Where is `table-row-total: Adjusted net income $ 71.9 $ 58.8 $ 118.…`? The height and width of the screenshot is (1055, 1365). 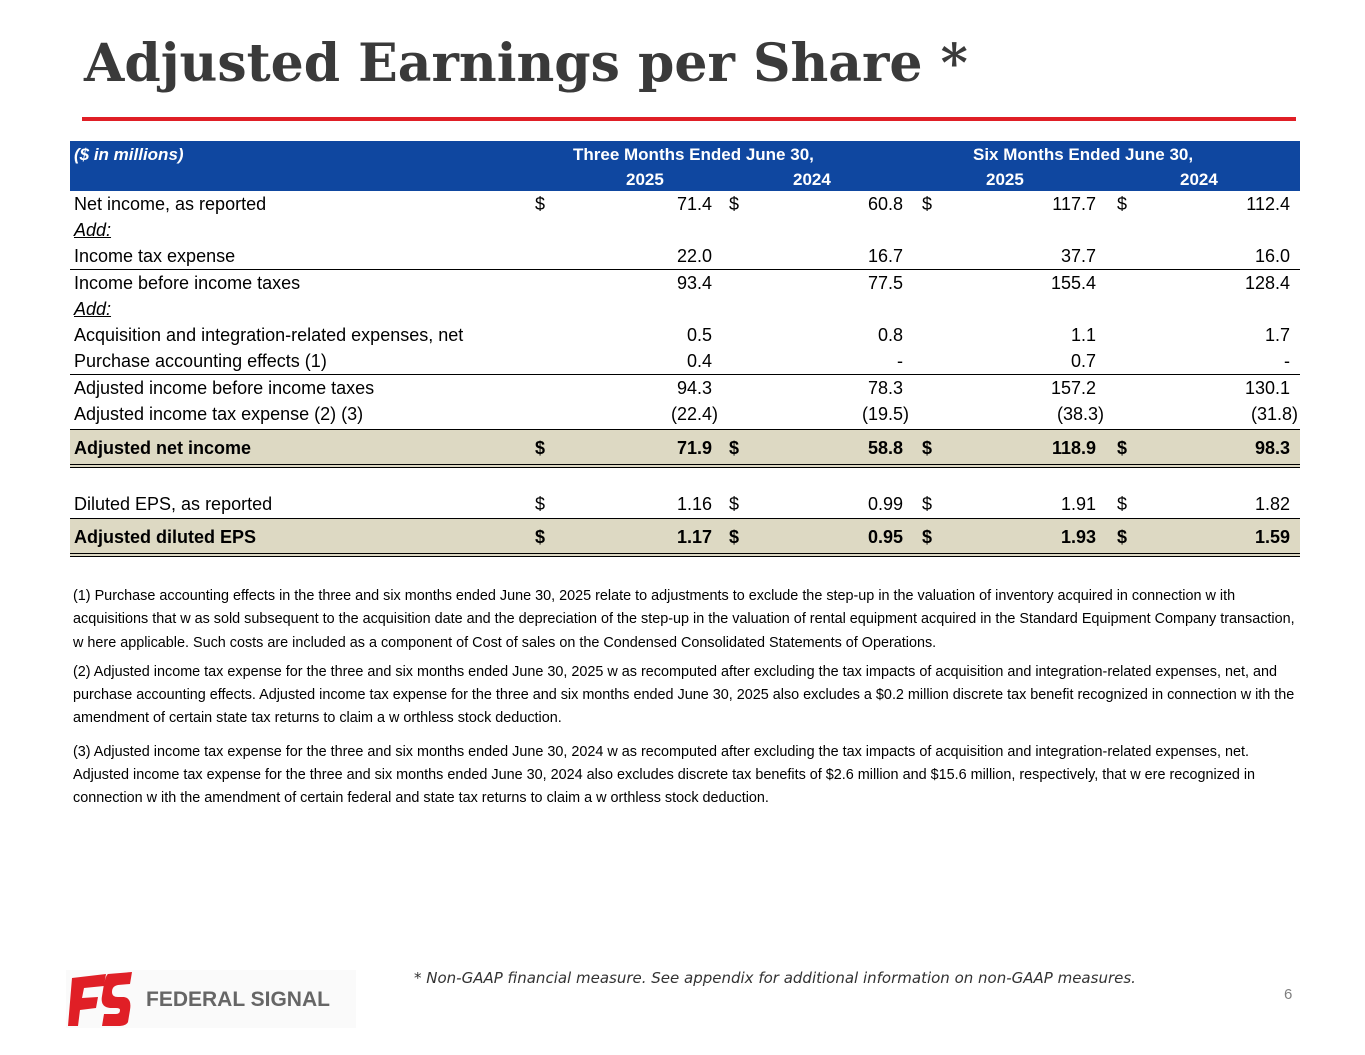
table-row-total: Adjusted net income $ 71.9 $ 58.8 $ 118.… is located at coordinates (685, 448).